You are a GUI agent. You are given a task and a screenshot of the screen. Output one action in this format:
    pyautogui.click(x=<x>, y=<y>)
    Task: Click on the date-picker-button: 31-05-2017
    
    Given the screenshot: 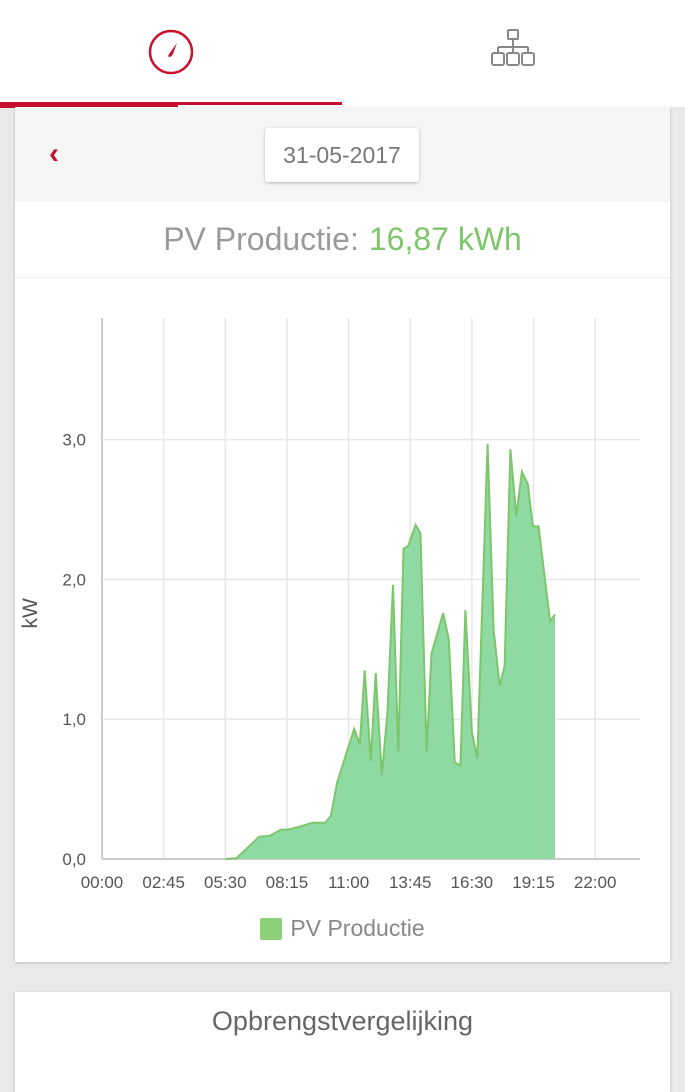 What is the action you would take?
    pyautogui.click(x=342, y=155)
    